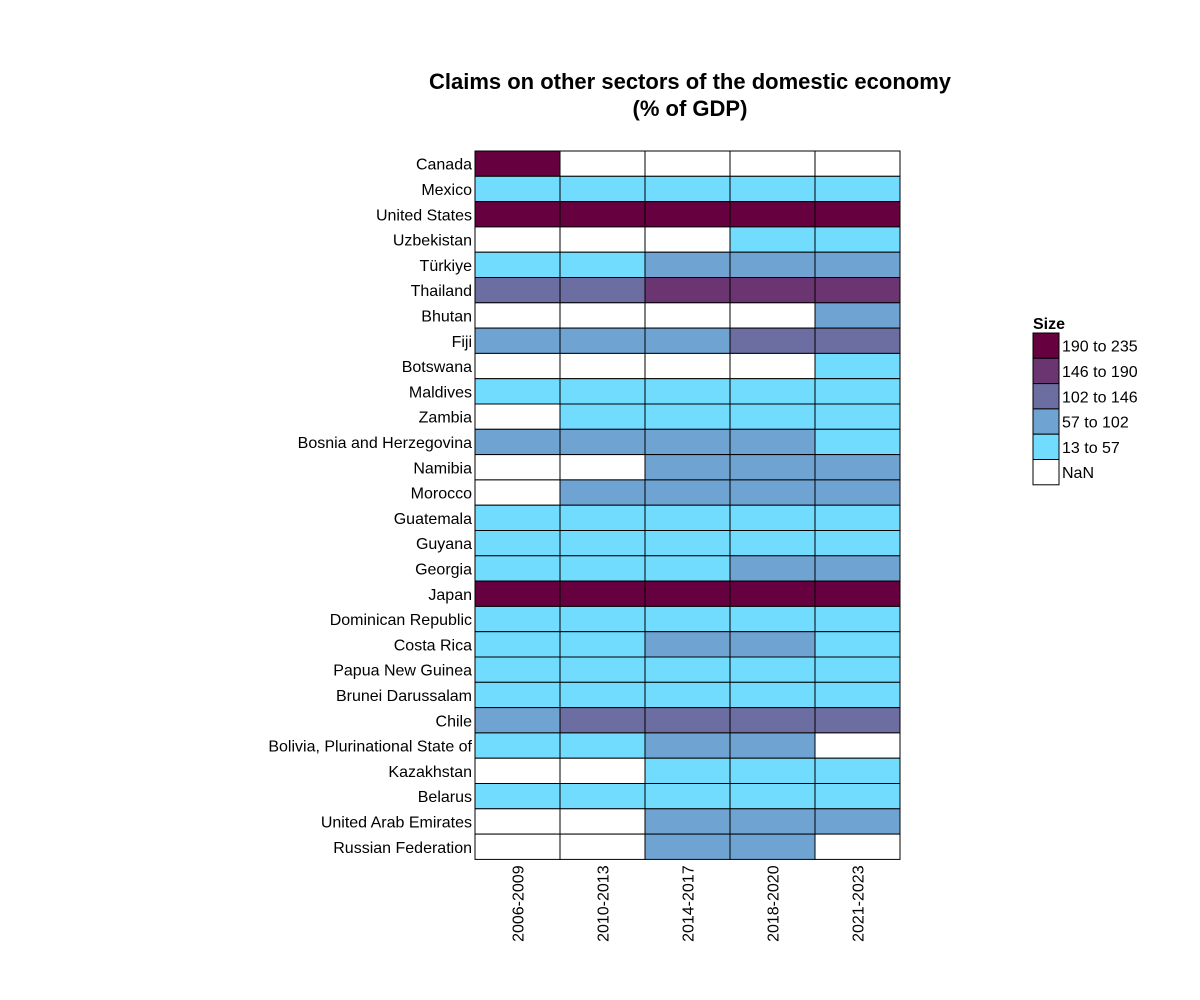 The height and width of the screenshot is (1000, 1200). Describe the element at coordinates (441, 494) in the screenshot. I see `row-label: Morocco` at that location.